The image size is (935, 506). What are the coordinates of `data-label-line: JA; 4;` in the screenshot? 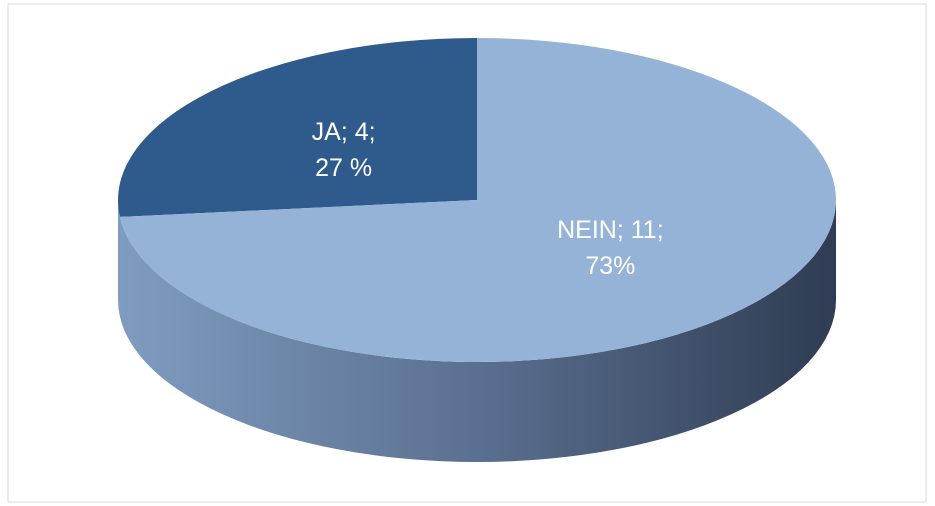 It's located at (344, 132).